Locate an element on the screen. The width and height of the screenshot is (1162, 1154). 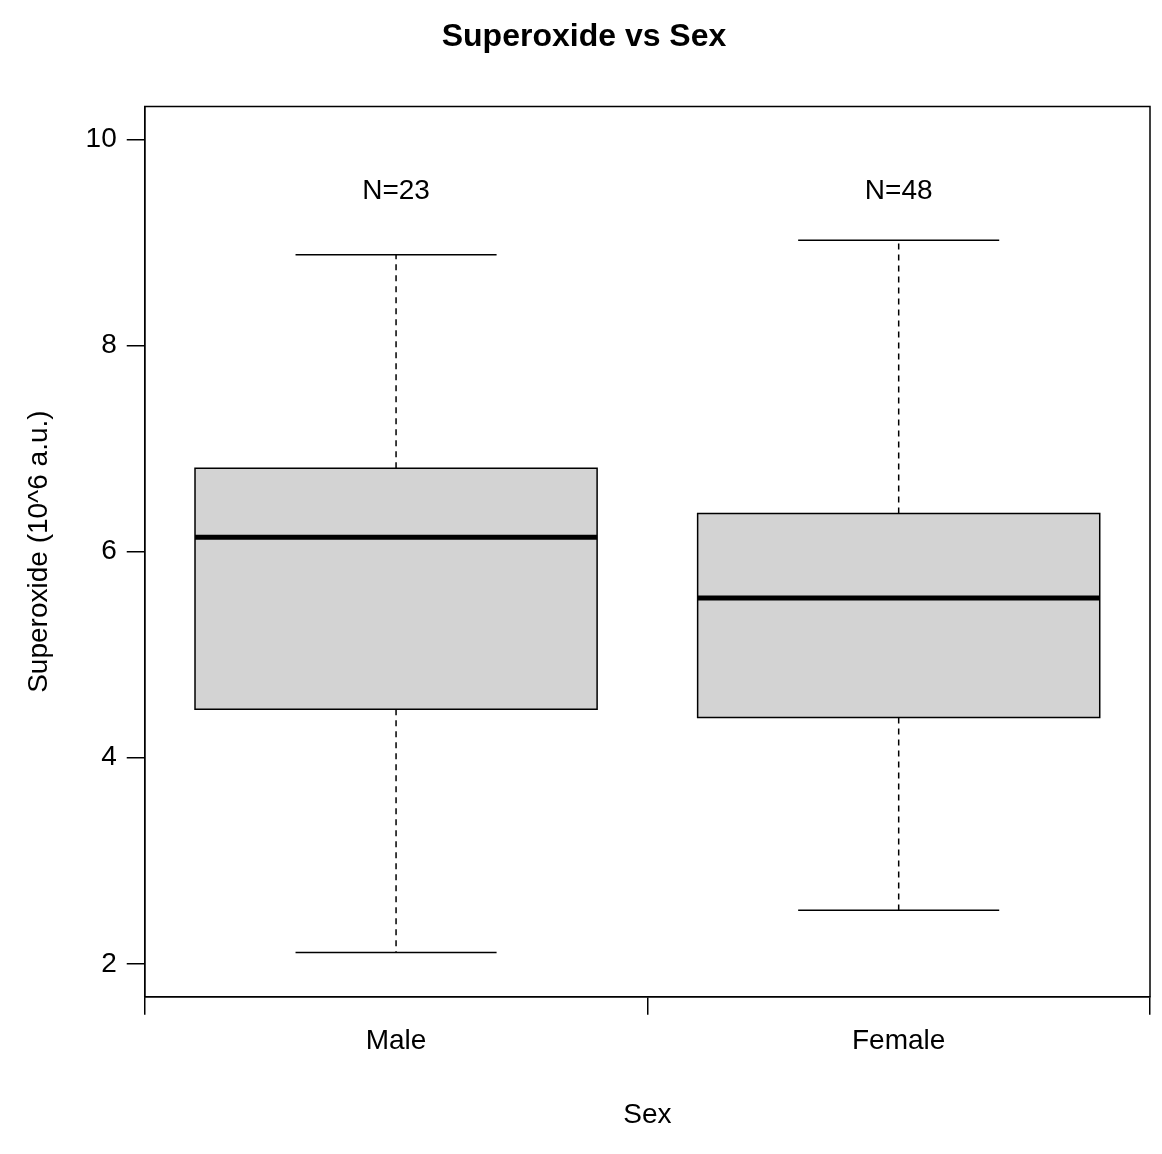
y-axis-title: Superoxide (10^6 a.u.) is located at coordinates (37, 551).